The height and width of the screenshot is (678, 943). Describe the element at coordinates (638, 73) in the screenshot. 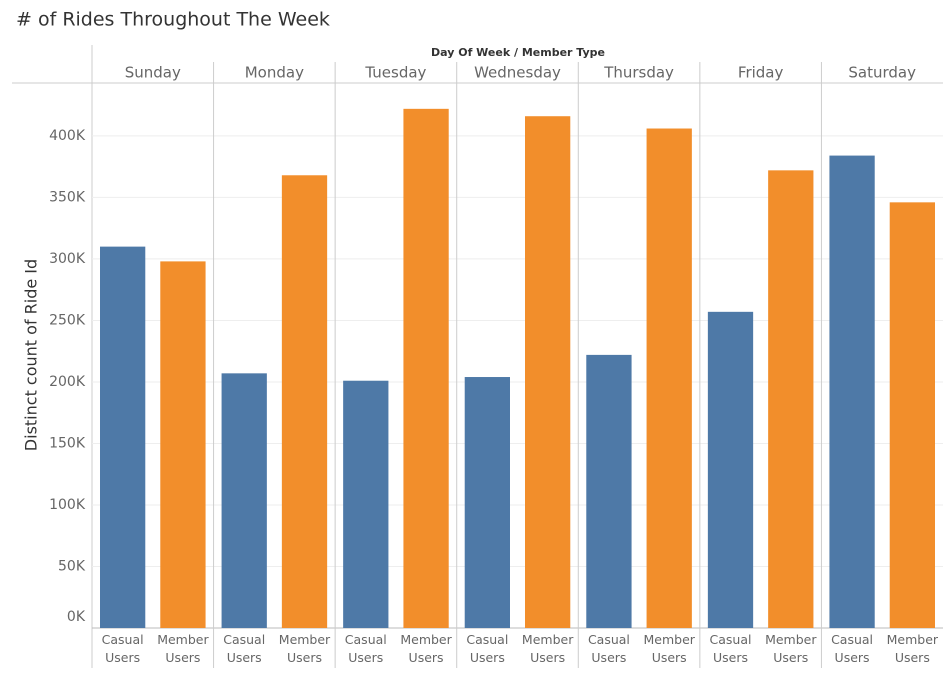

I see `category-label: Thursday` at that location.